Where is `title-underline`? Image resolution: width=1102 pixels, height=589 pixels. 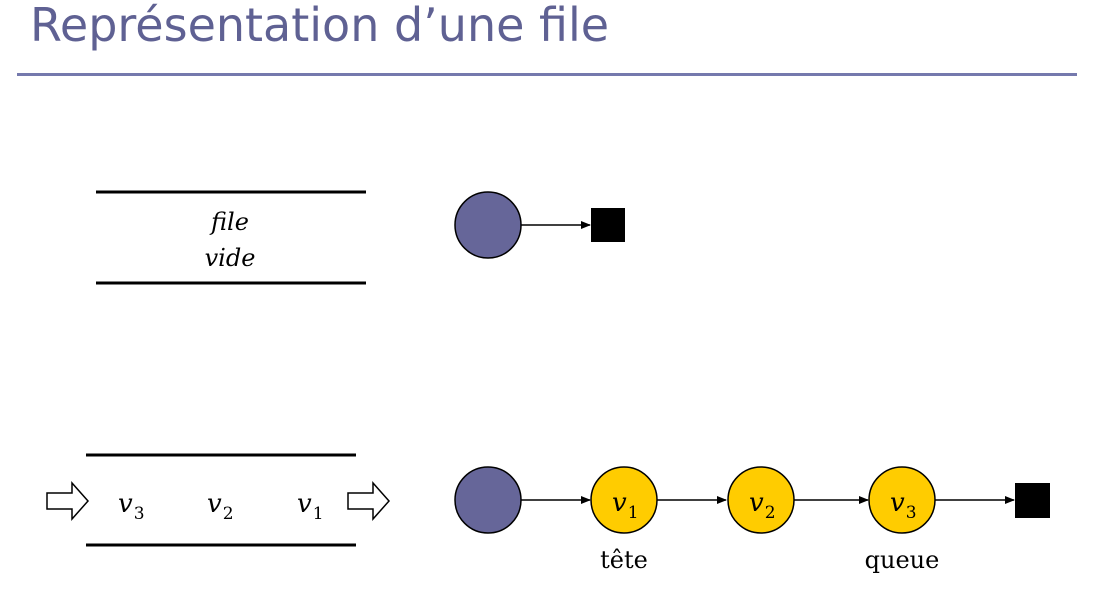
title-underline is located at coordinates (547, 74).